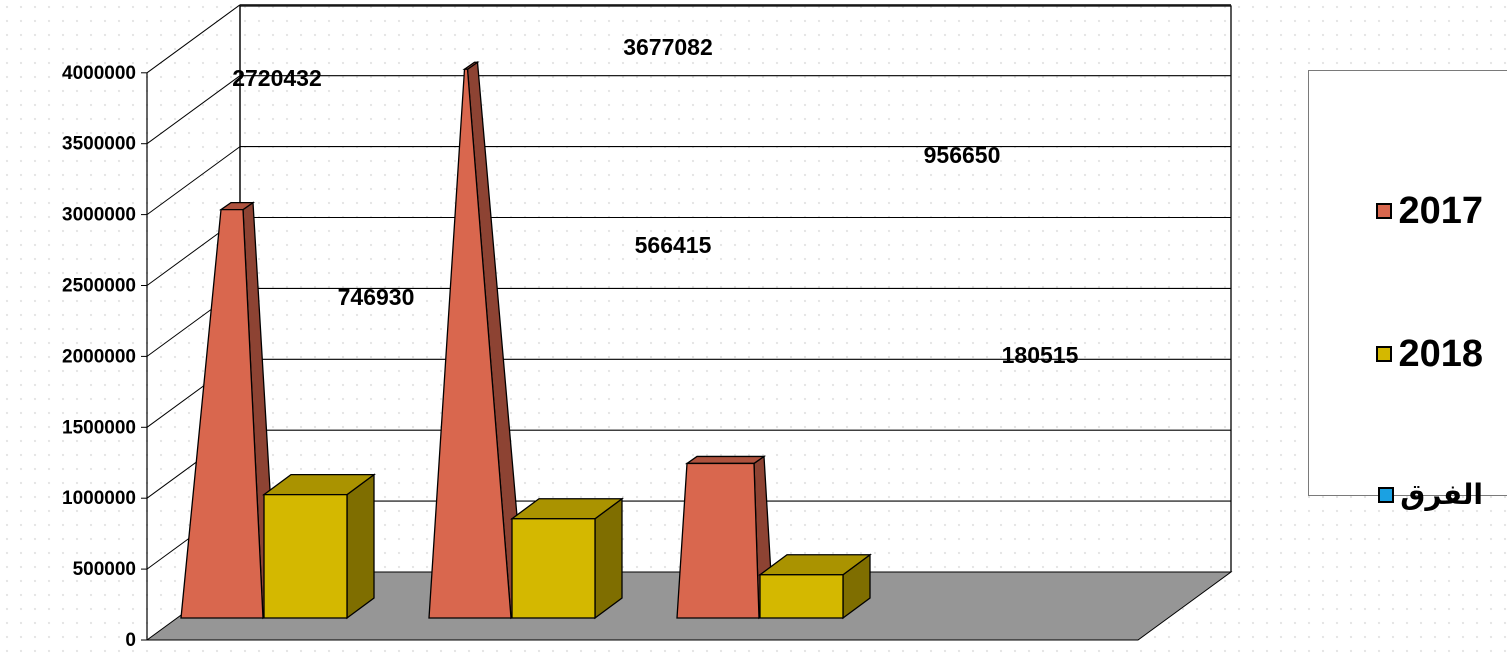 Image resolution: width=1507 pixels, height=654 pixels. Describe the element at coordinates (1040, 355) in the screenshot. I see `data-label: 180515` at that location.